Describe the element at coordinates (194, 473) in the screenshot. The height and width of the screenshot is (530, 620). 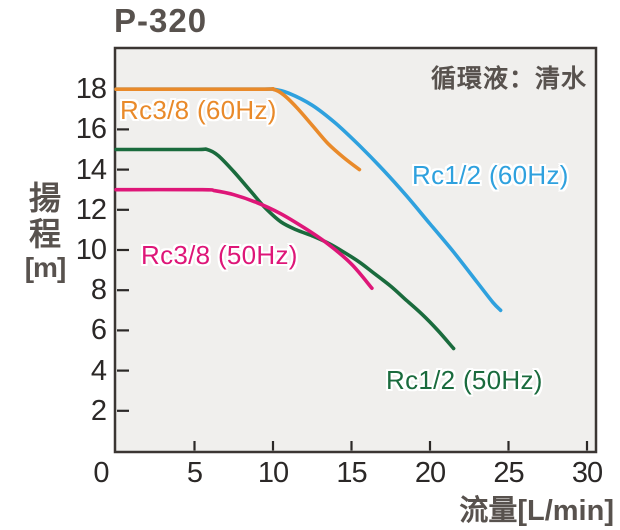
I see `x-tick-label-5: 5` at that location.